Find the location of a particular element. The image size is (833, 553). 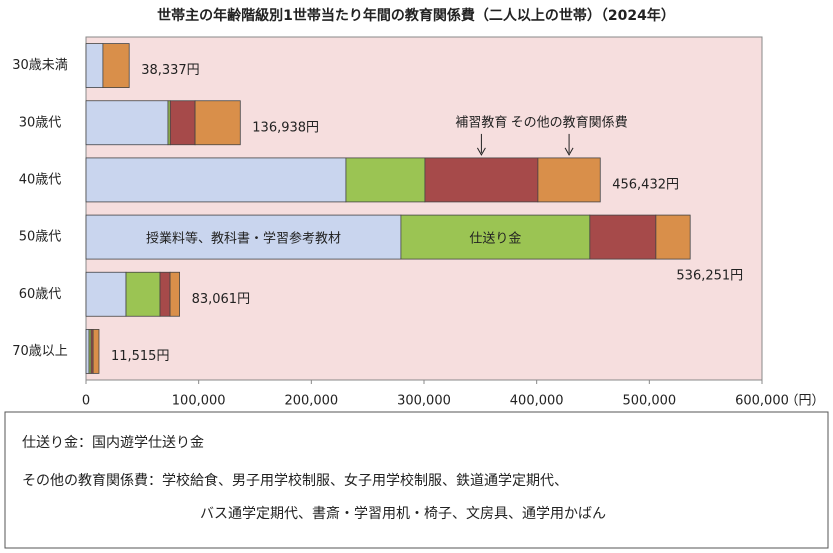

series-label: その他の教育関係費 is located at coordinates (569, 122).